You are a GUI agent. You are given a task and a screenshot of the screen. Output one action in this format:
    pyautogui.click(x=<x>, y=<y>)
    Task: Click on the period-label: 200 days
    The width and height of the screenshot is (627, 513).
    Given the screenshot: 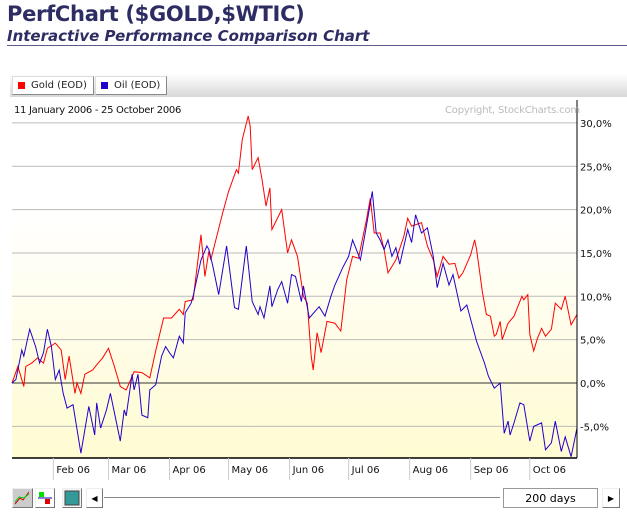 What is the action you would take?
    pyautogui.click(x=550, y=498)
    